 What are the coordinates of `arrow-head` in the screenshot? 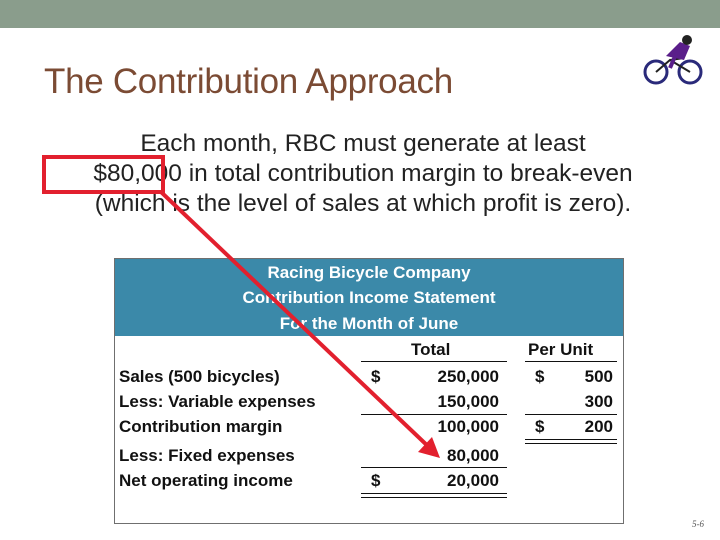 It's located at (429, 447).